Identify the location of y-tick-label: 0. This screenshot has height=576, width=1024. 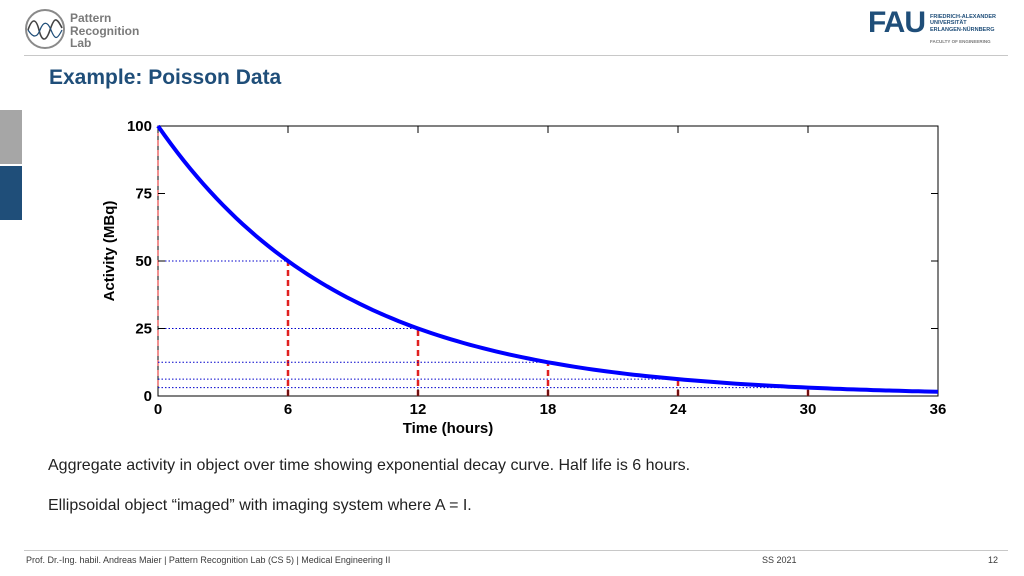
(148, 396).